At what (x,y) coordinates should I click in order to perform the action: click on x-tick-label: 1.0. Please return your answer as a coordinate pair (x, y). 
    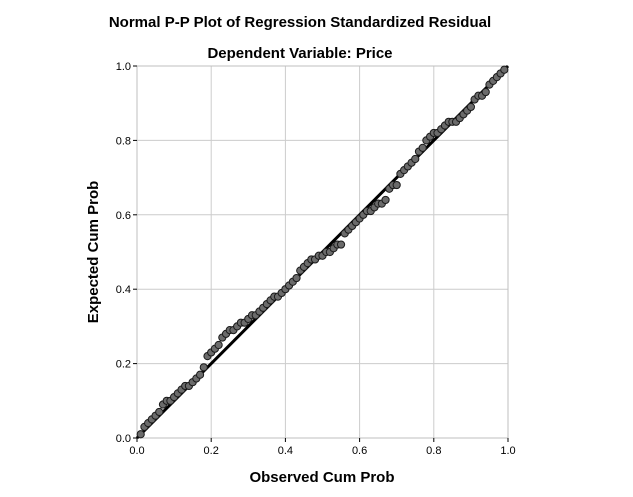
    Looking at the image, I should click on (507, 451).